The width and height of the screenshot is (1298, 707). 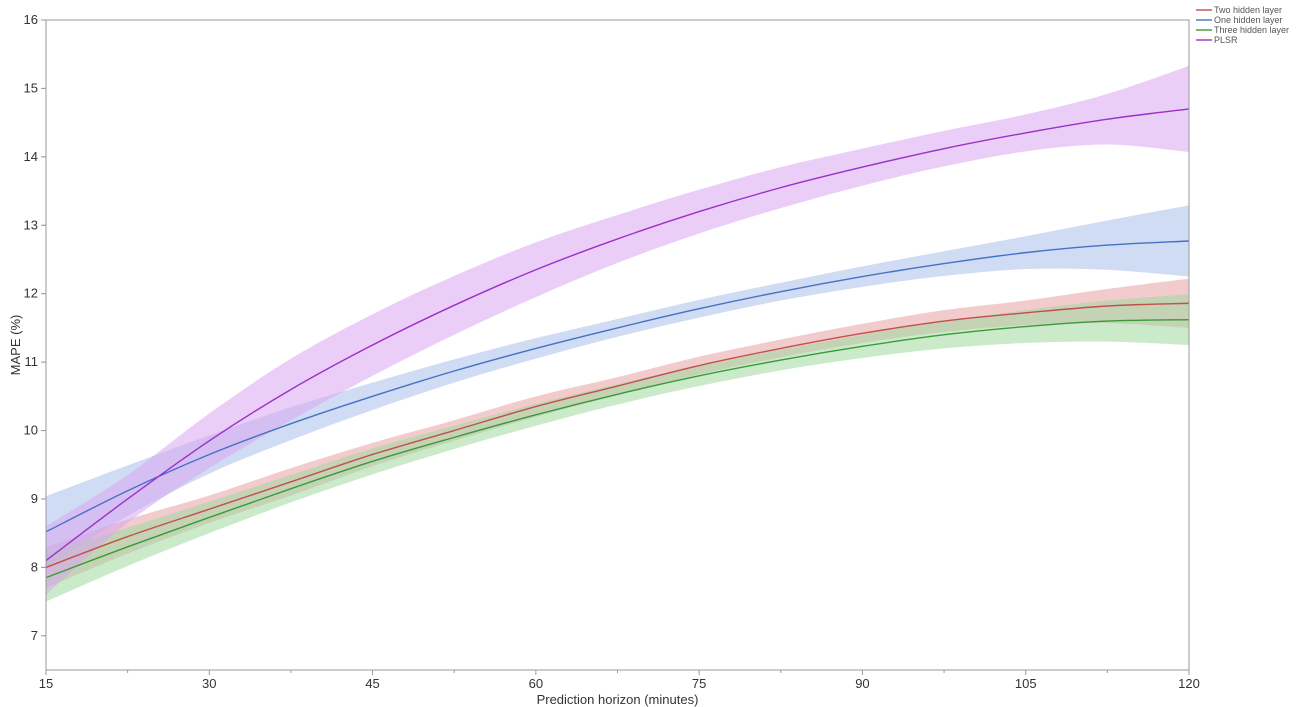 I want to click on y-tick-label: 14, so click(x=31, y=156).